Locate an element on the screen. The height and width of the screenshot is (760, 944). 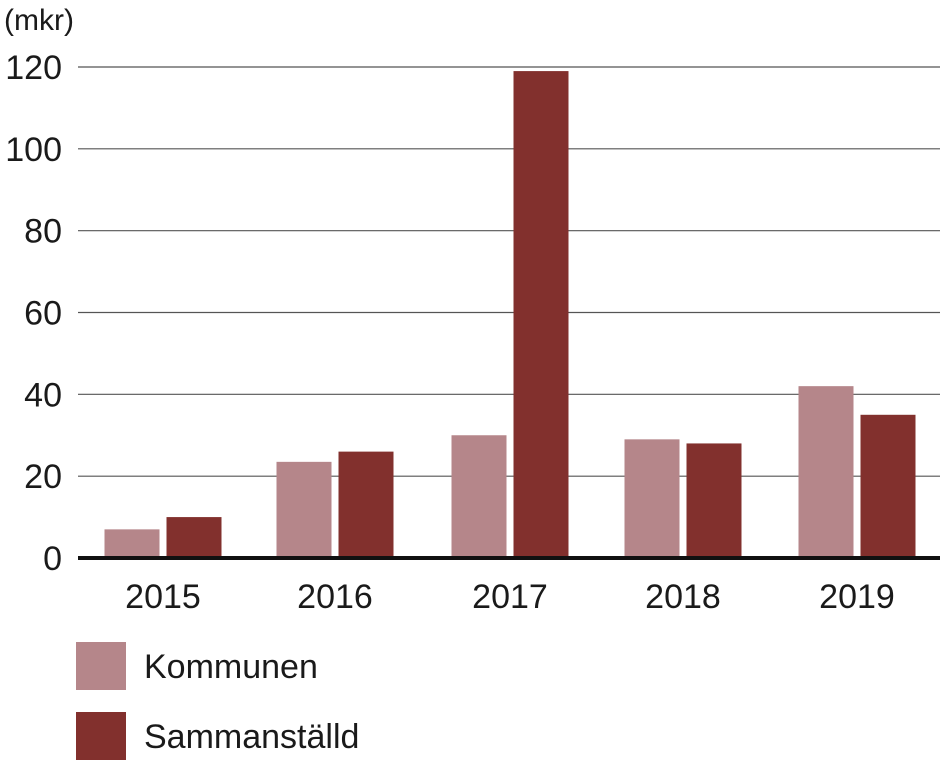
y-tick-label: 100 is located at coordinates (33, 150).